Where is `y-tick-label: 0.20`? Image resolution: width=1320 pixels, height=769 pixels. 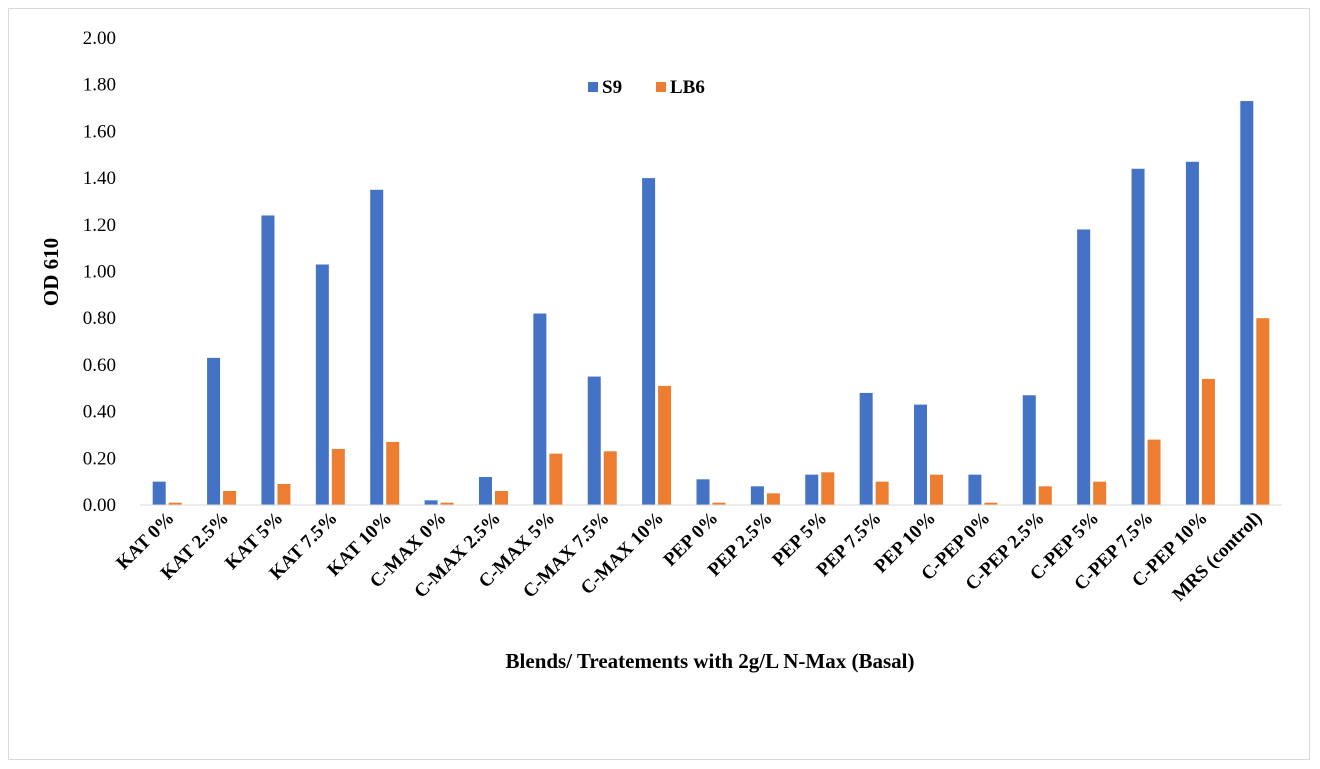
y-tick-label: 0.20 is located at coordinates (99, 458).